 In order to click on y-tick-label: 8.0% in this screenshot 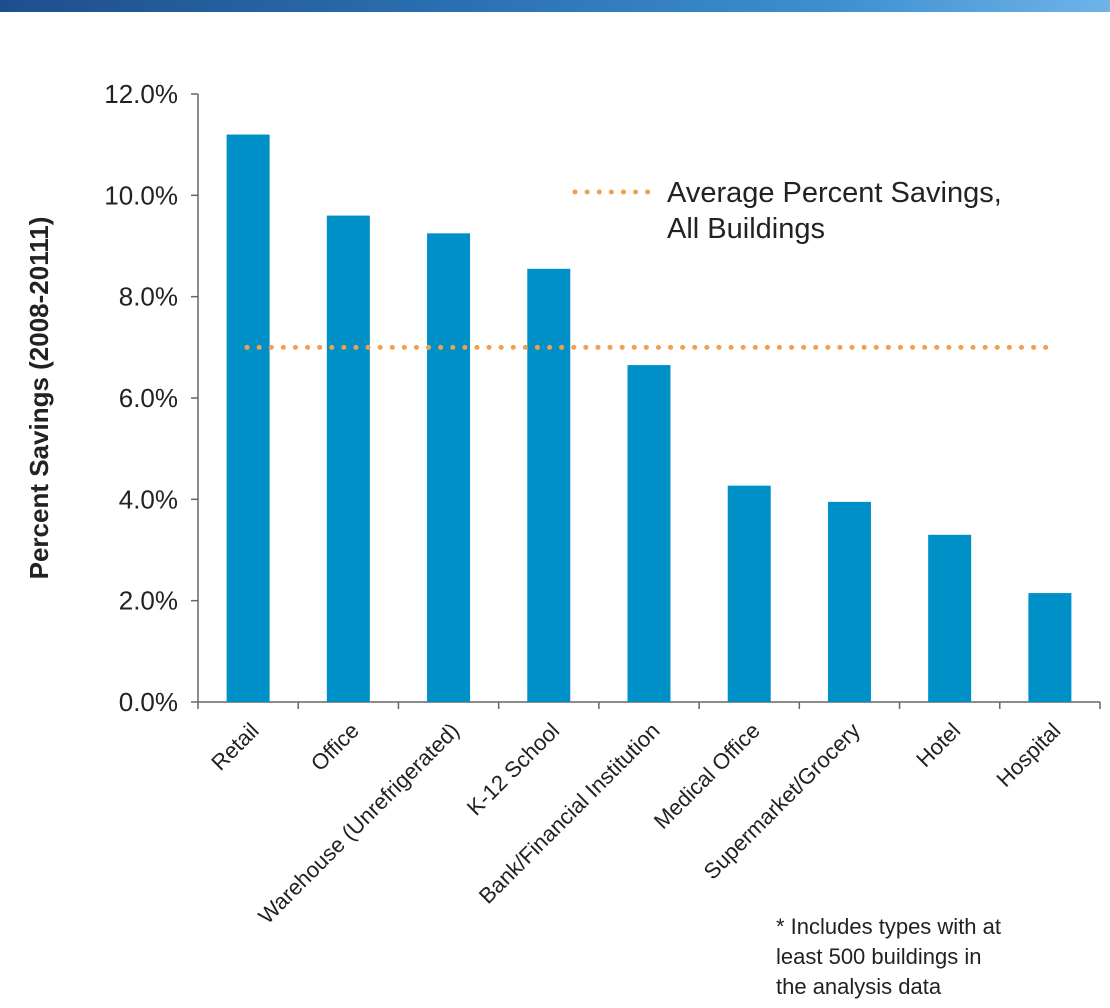, I will do `click(148, 297)`.